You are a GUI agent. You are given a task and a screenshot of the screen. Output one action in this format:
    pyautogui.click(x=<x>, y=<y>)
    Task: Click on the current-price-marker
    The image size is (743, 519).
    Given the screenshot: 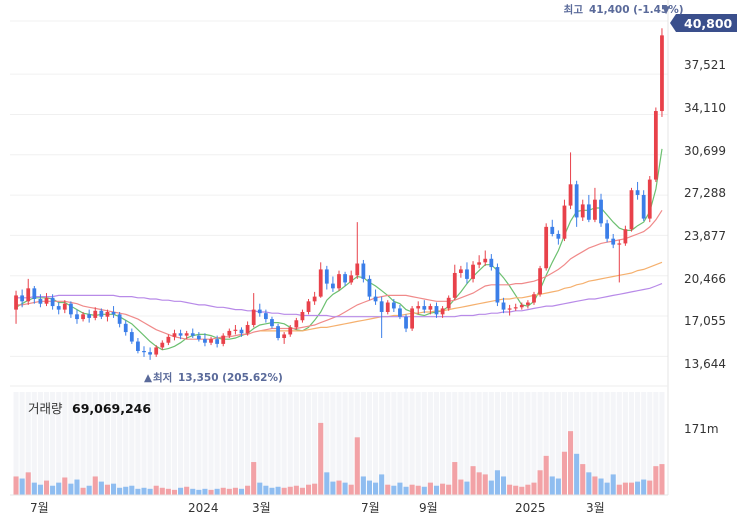 What is the action you would take?
    pyautogui.click(x=703, y=23)
    